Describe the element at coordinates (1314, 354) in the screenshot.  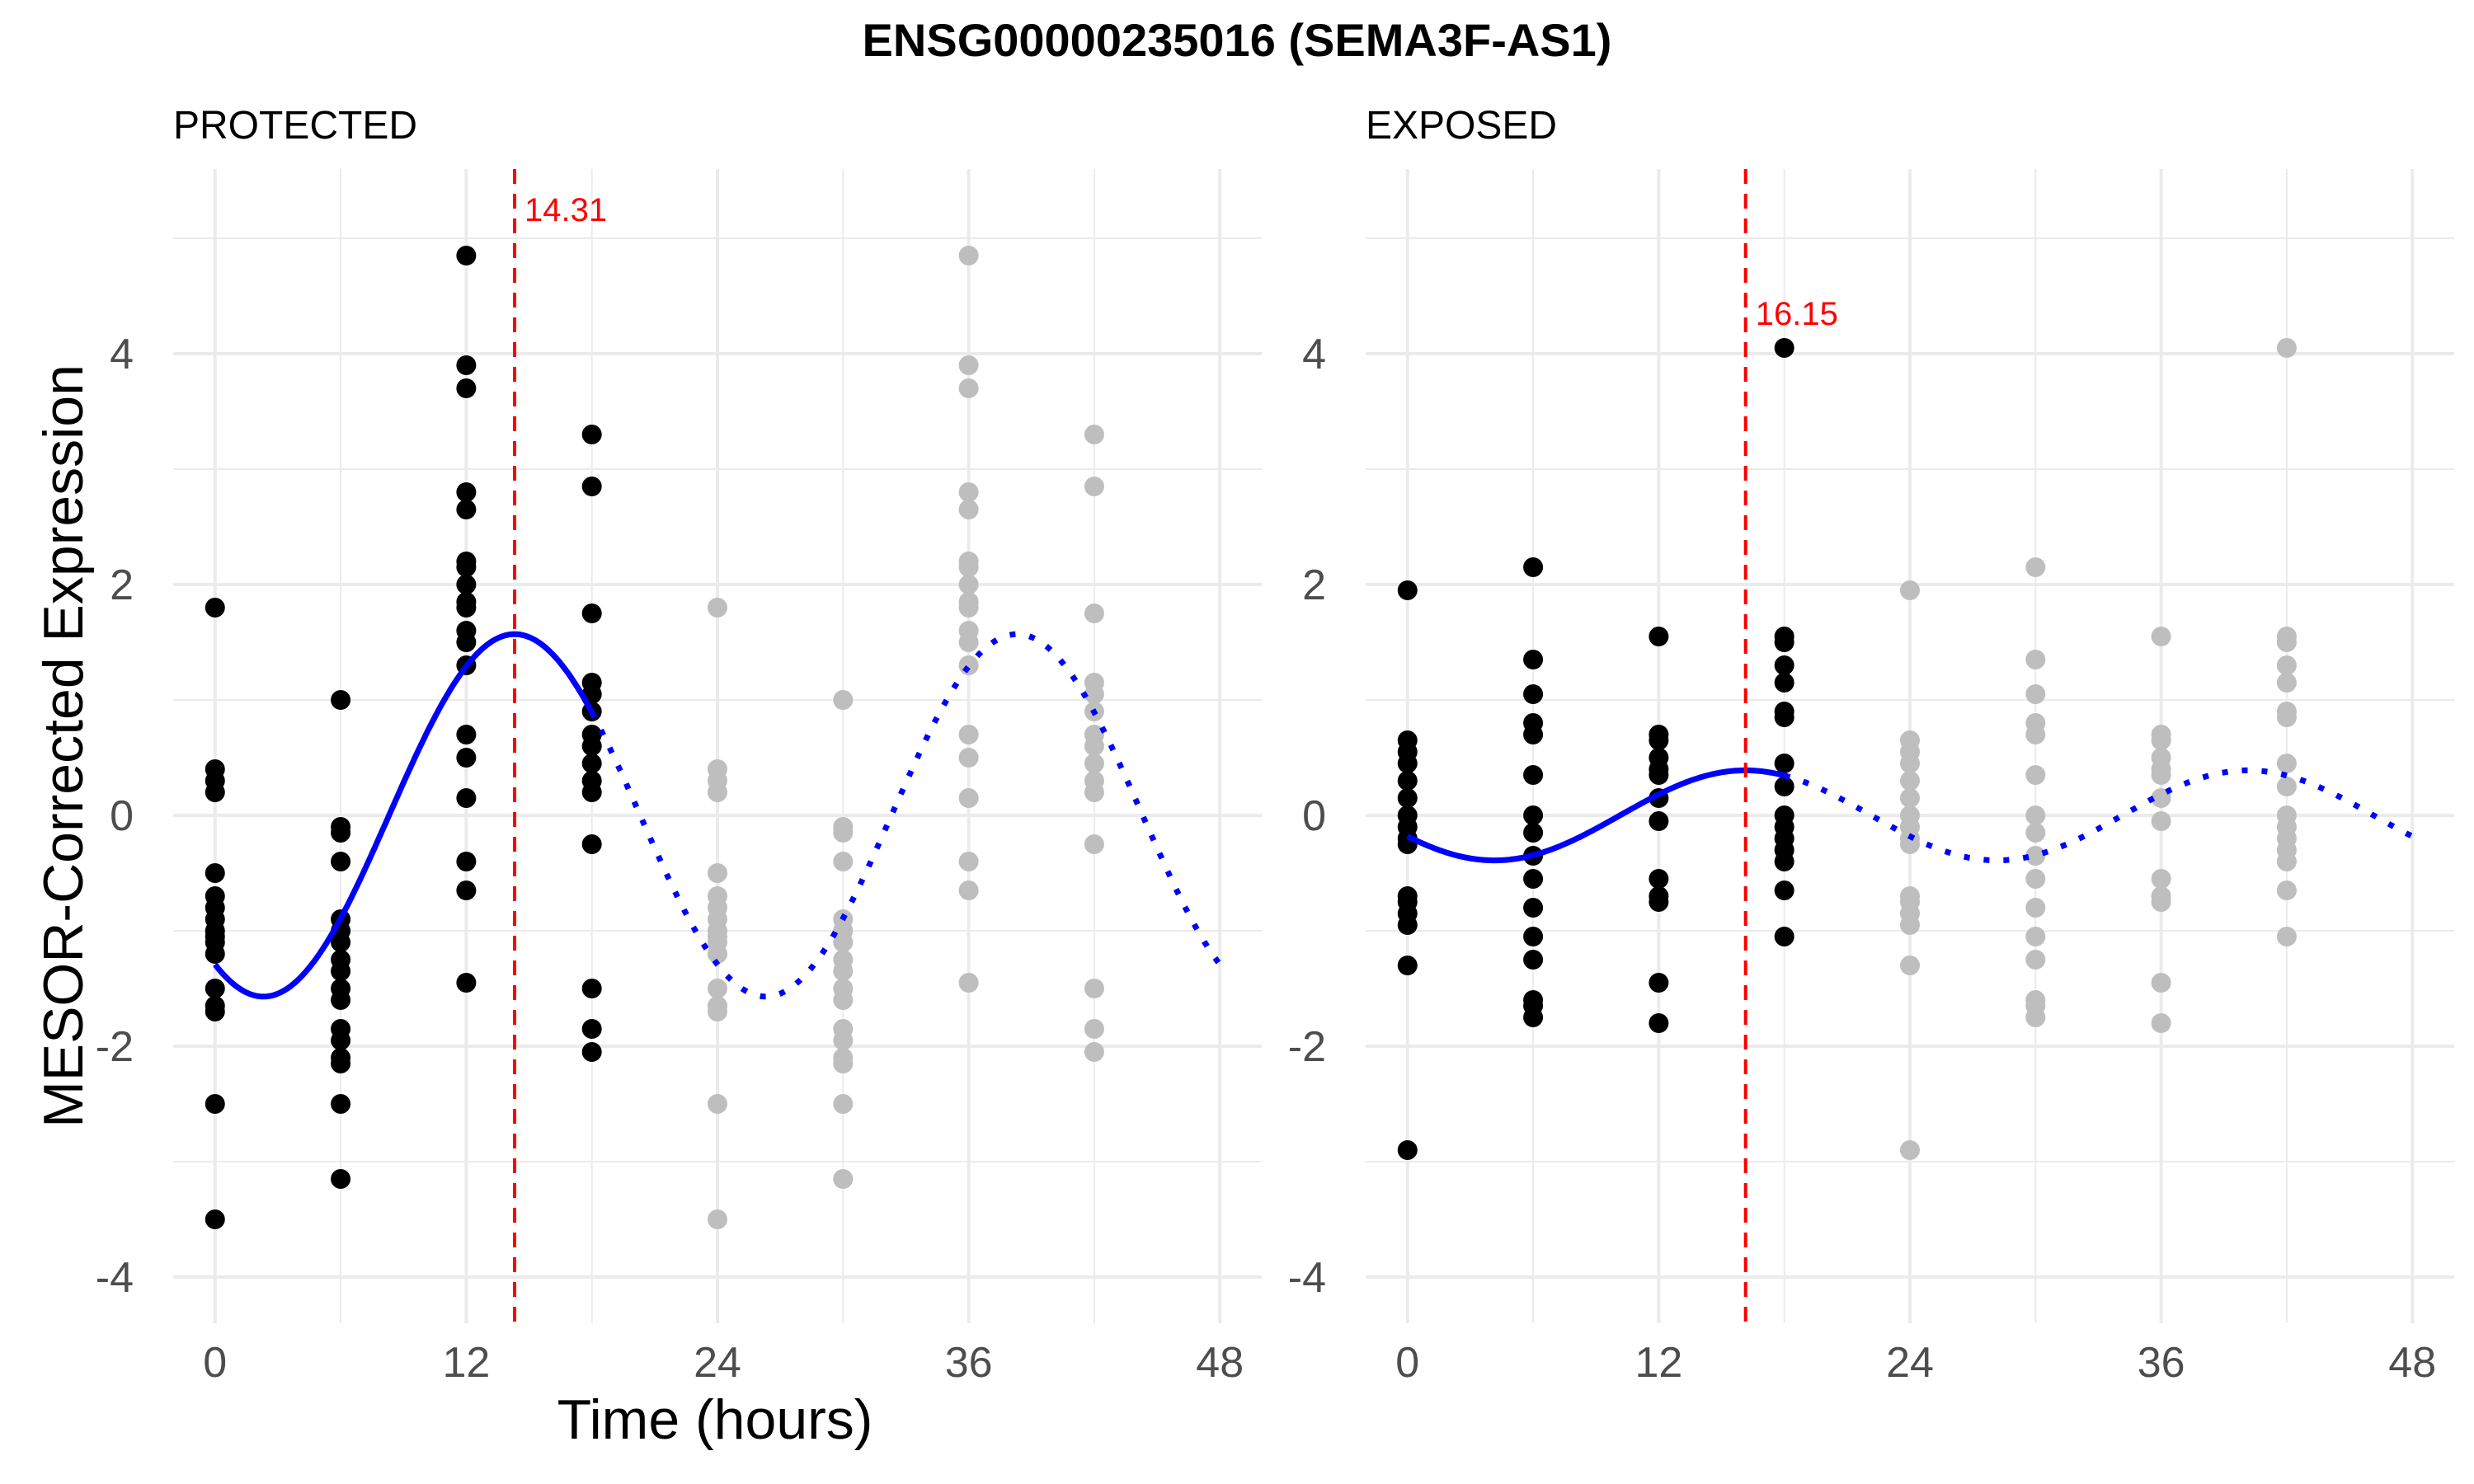
I see `y-tick-label: 4` at that location.